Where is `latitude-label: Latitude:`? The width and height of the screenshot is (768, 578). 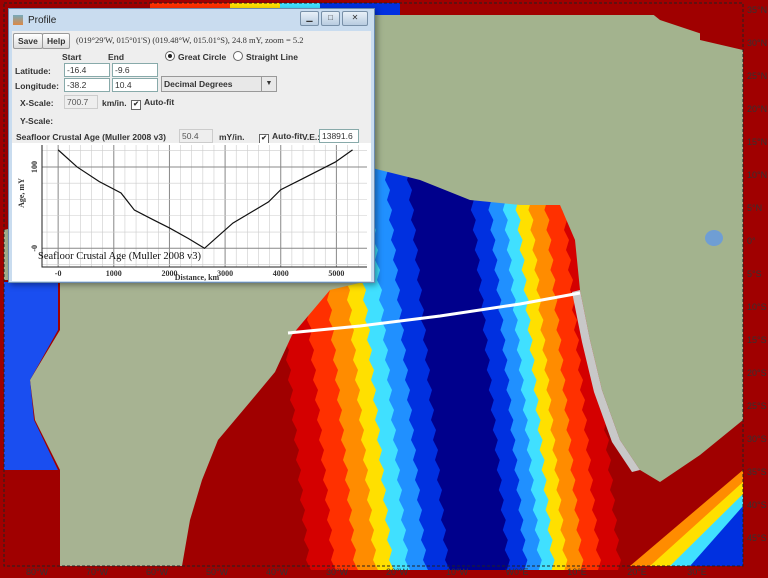 latitude-label: Latitude: is located at coordinates (33, 71).